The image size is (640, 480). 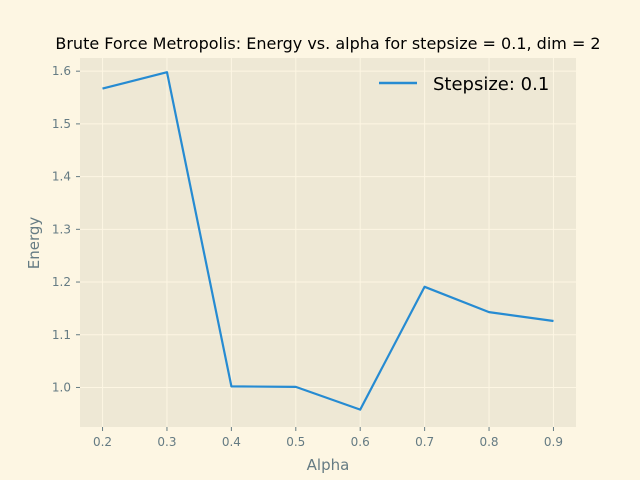 What do you see at coordinates (61, 177) in the screenshot?
I see `y-tick-label: 1.4` at bounding box center [61, 177].